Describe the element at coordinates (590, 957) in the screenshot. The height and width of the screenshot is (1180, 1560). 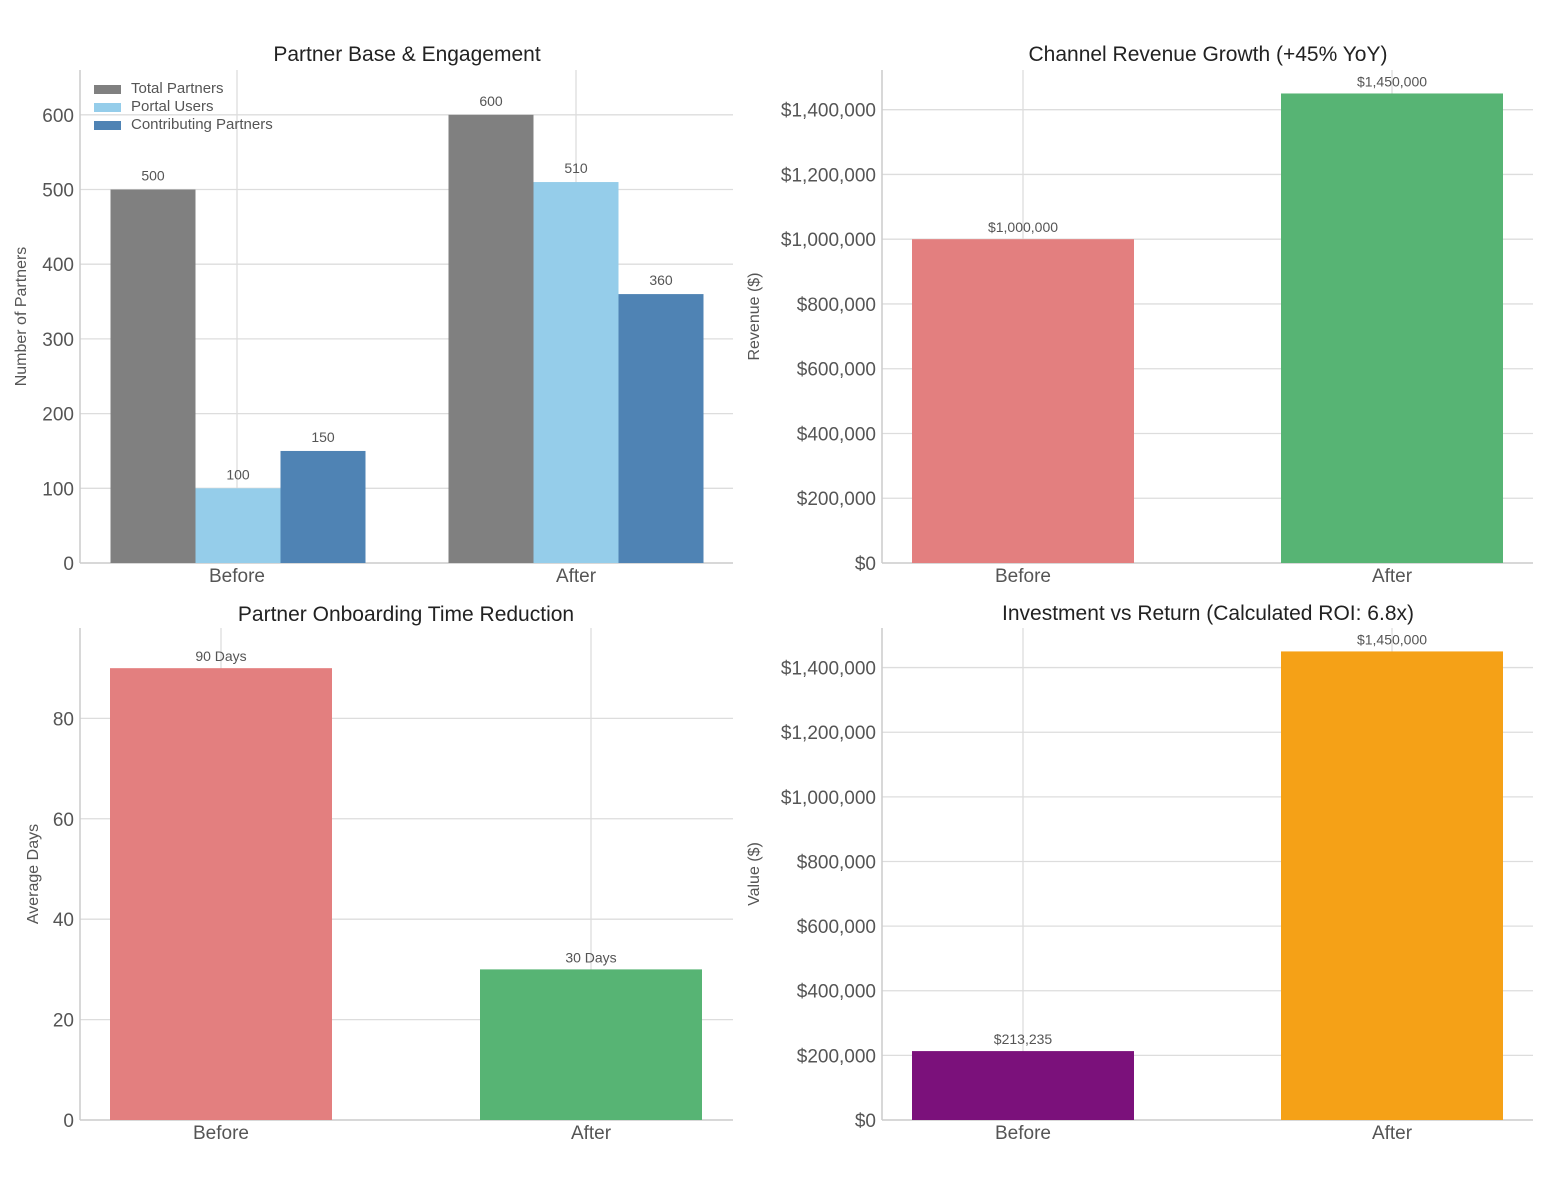
I see `bar-value-label: 30 Days` at that location.